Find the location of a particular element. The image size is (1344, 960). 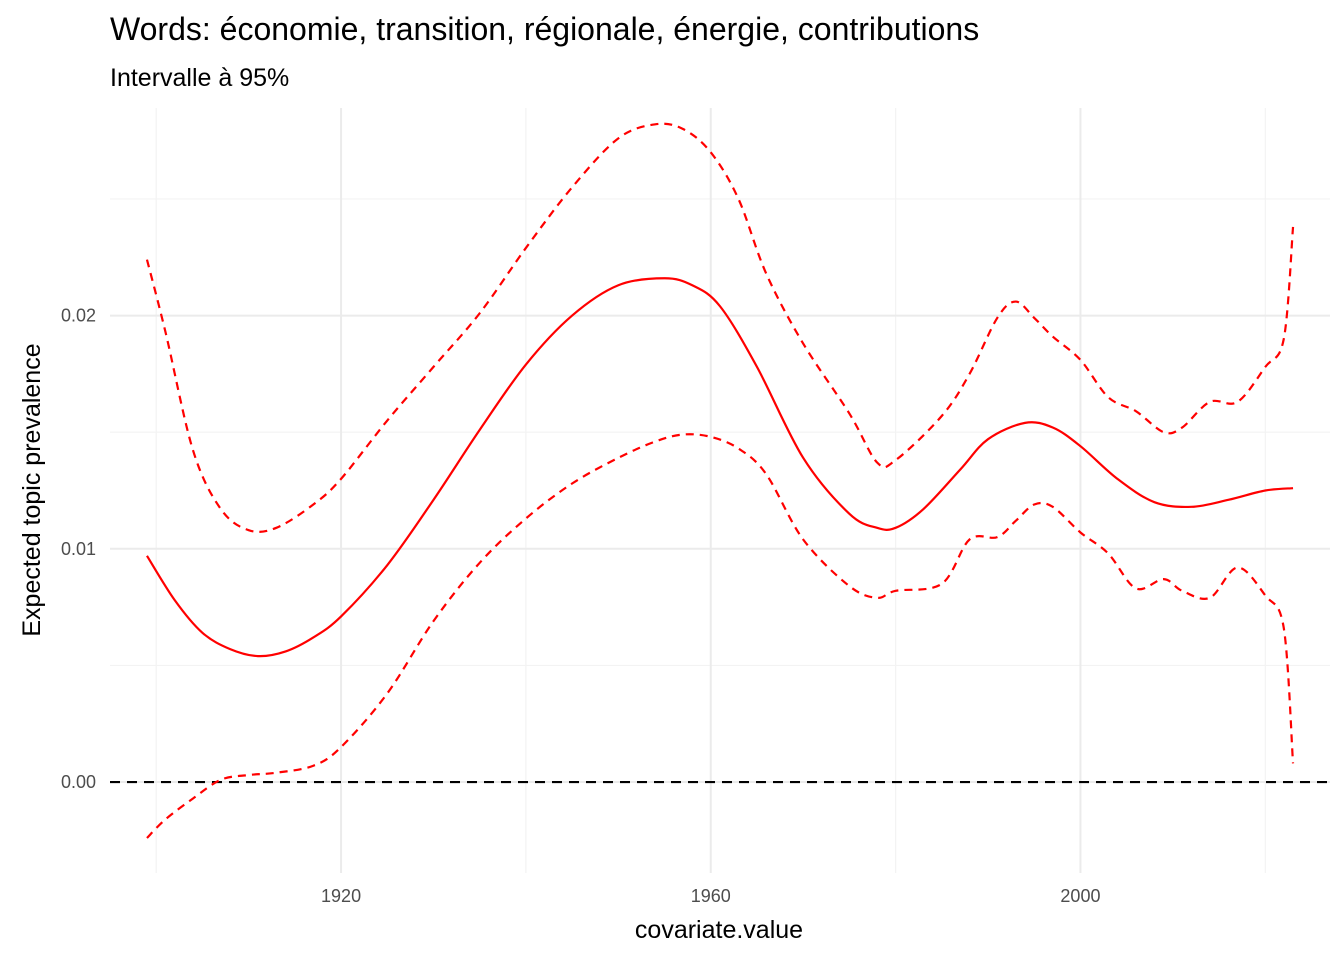

x-axis-title: covariate.value is located at coordinates (719, 930).